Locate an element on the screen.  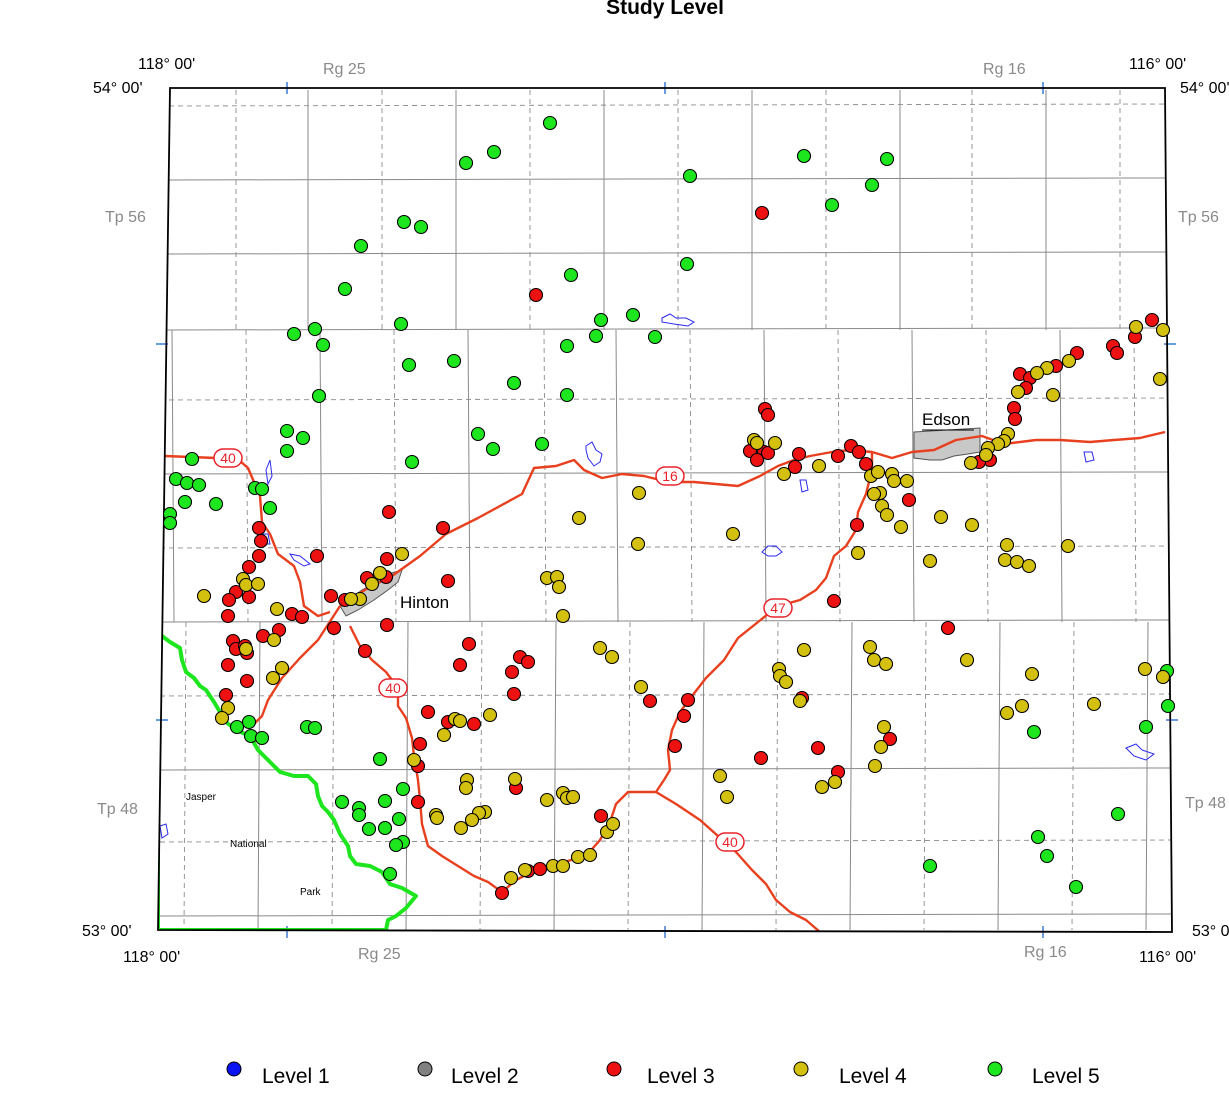
coord-top-left-lon: 118° 00' is located at coordinates (166, 64).